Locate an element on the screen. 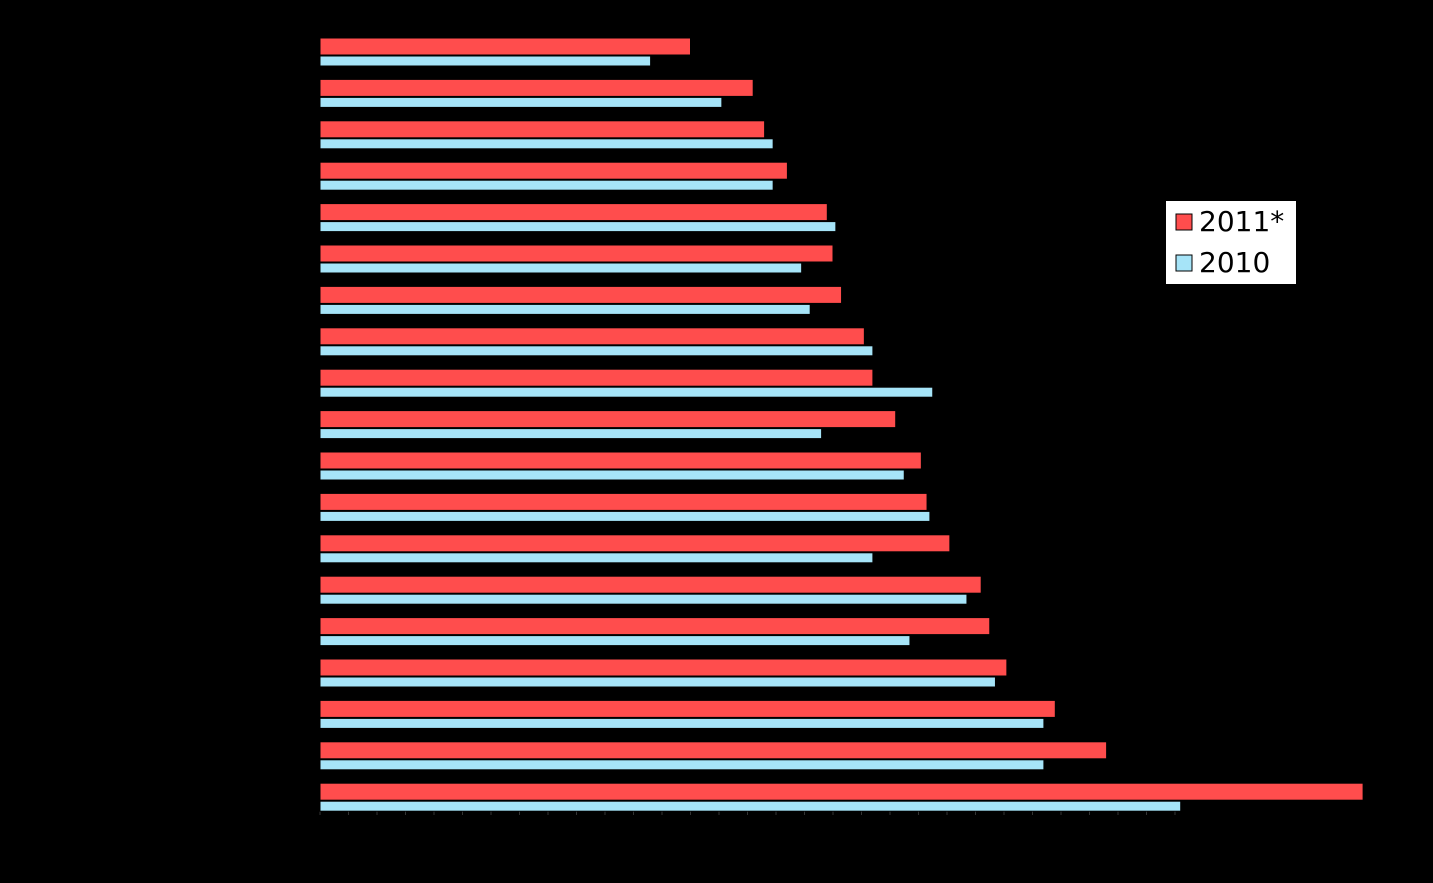 This screenshot has height=883, width=1433. legend-label: 2010 is located at coordinates (1234, 262).